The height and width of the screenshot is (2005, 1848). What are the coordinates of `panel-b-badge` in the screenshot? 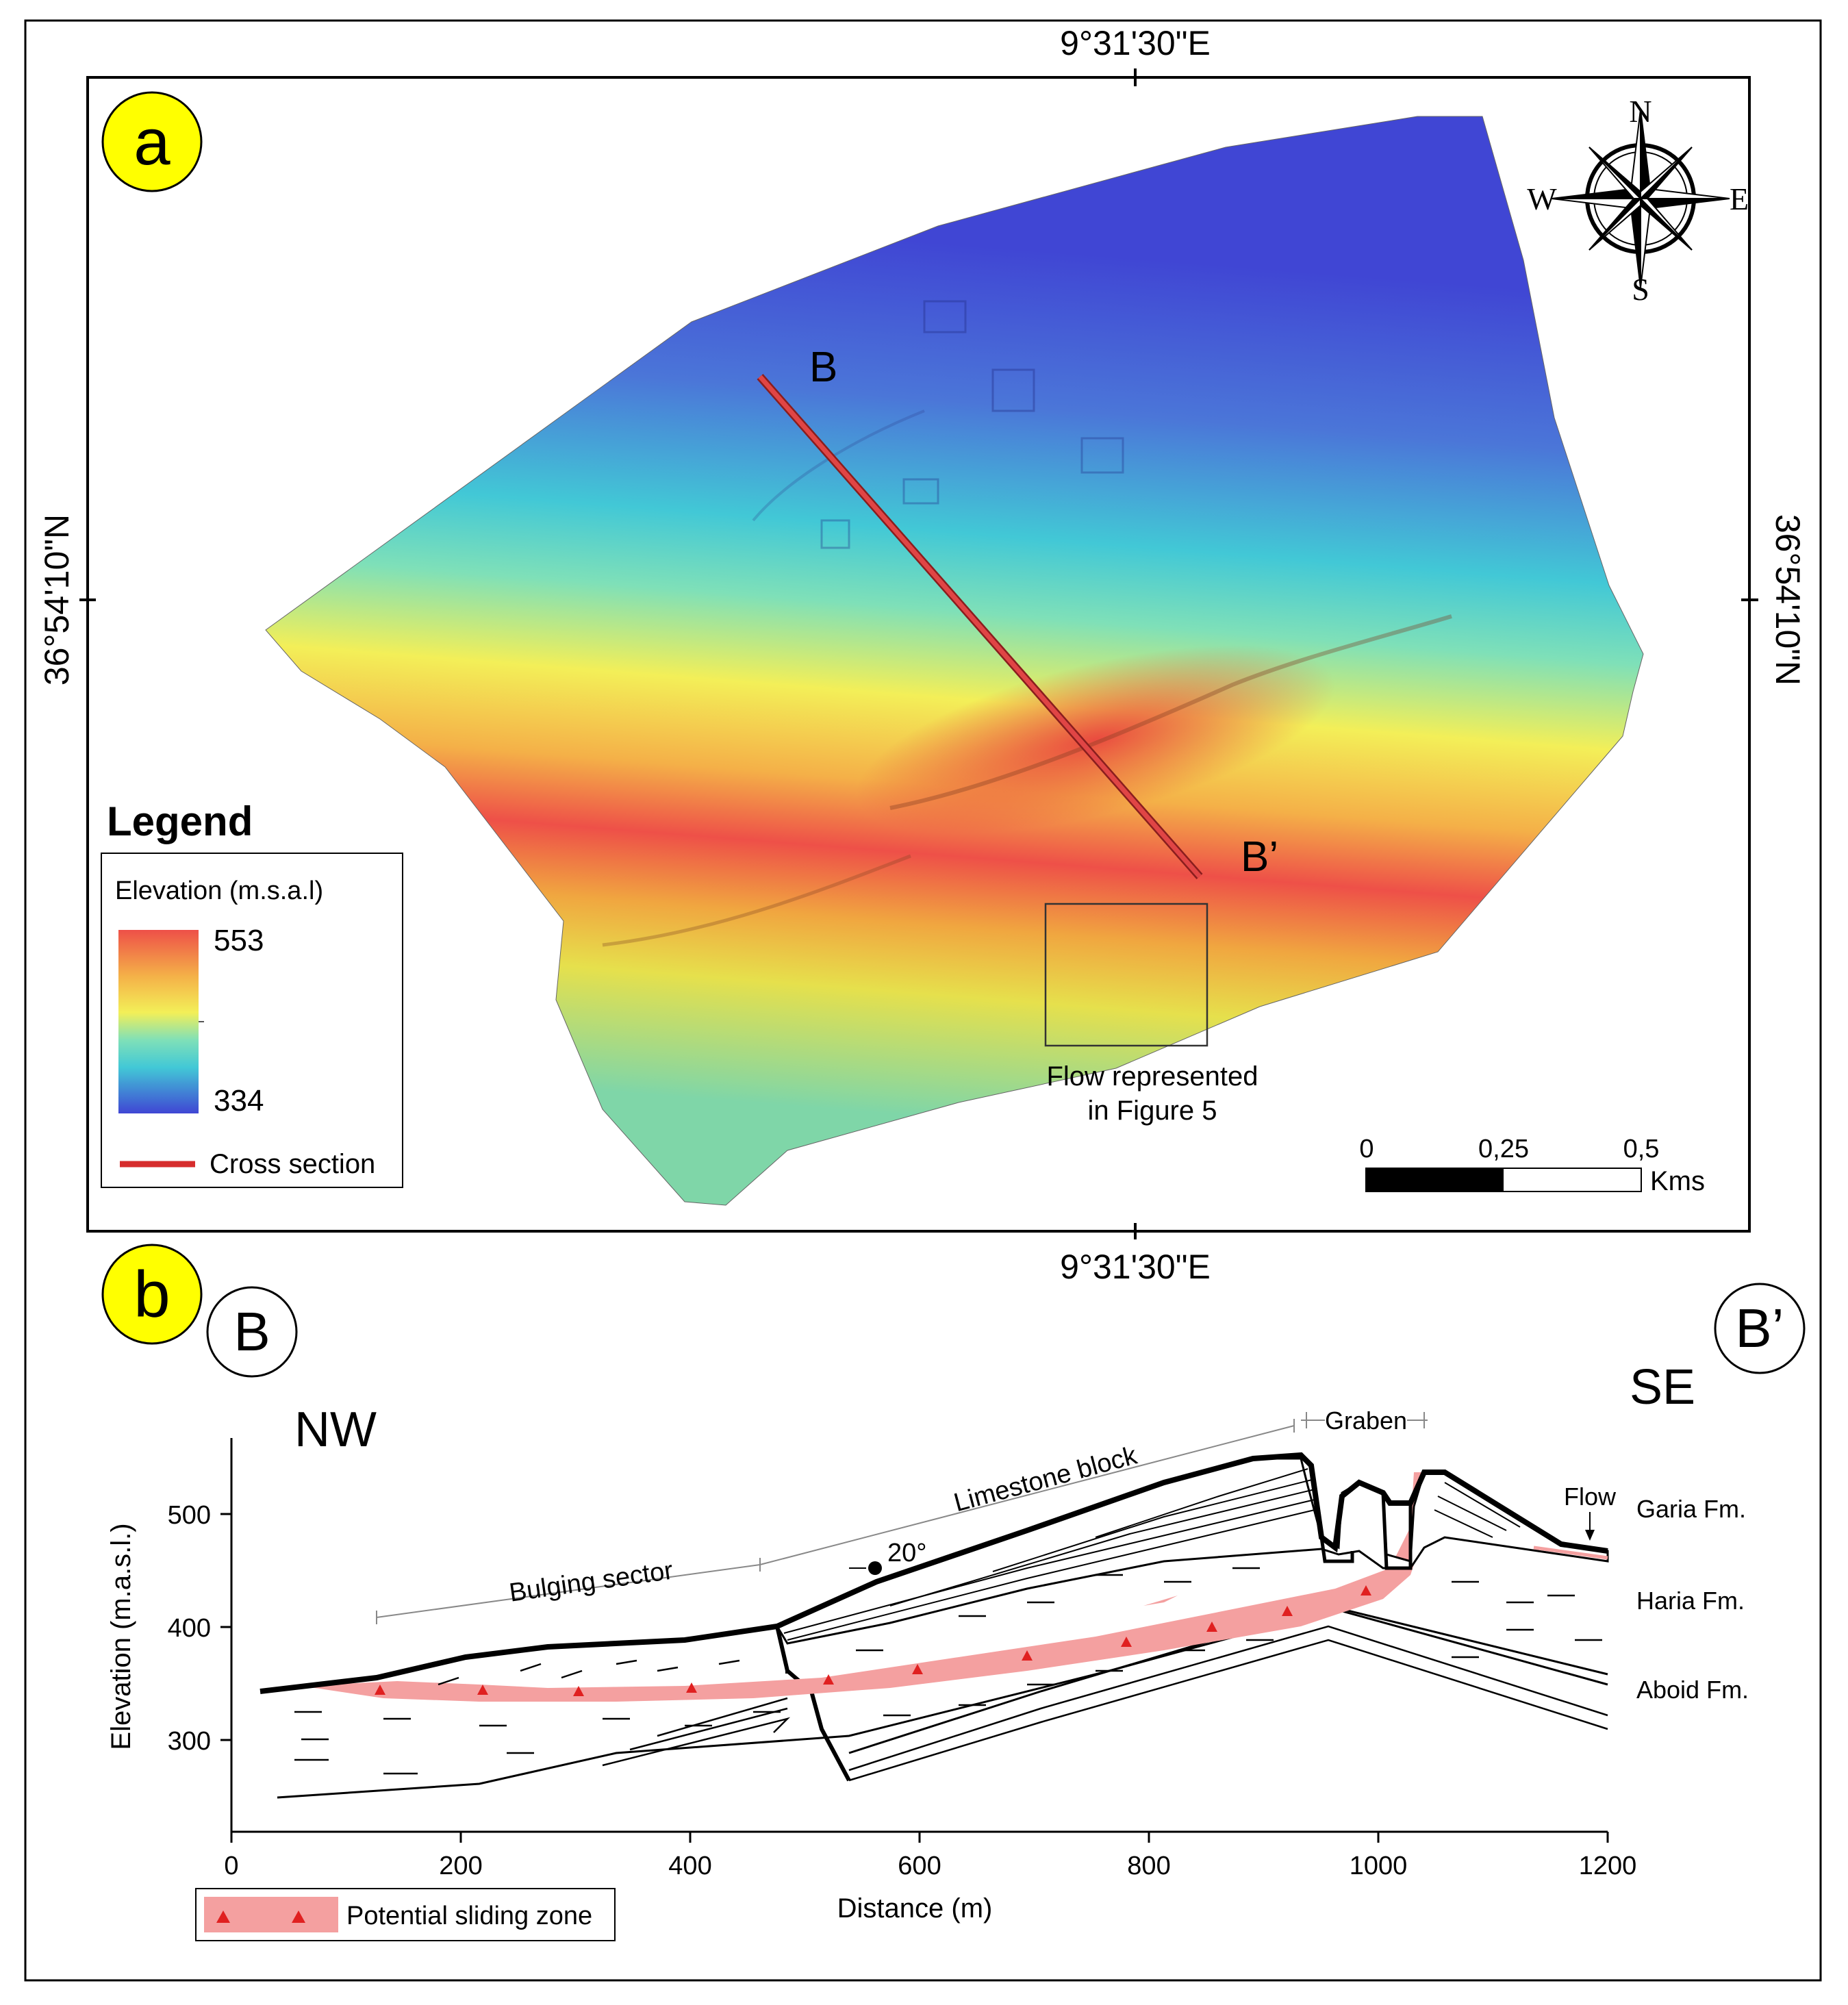 It's located at (152, 1294).